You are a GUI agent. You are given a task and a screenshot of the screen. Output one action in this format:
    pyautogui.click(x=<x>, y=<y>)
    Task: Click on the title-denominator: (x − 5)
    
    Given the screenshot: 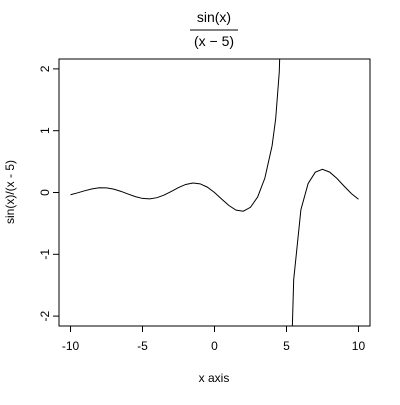 What is the action you would take?
    pyautogui.click(x=214, y=41)
    